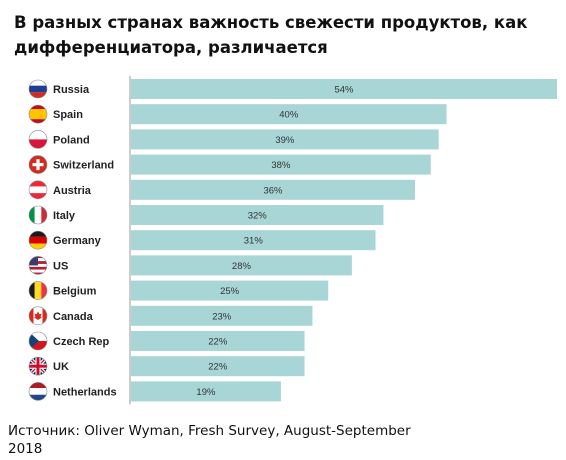  What do you see at coordinates (64, 216) in the screenshot?
I see `category-label: Italy` at bounding box center [64, 216].